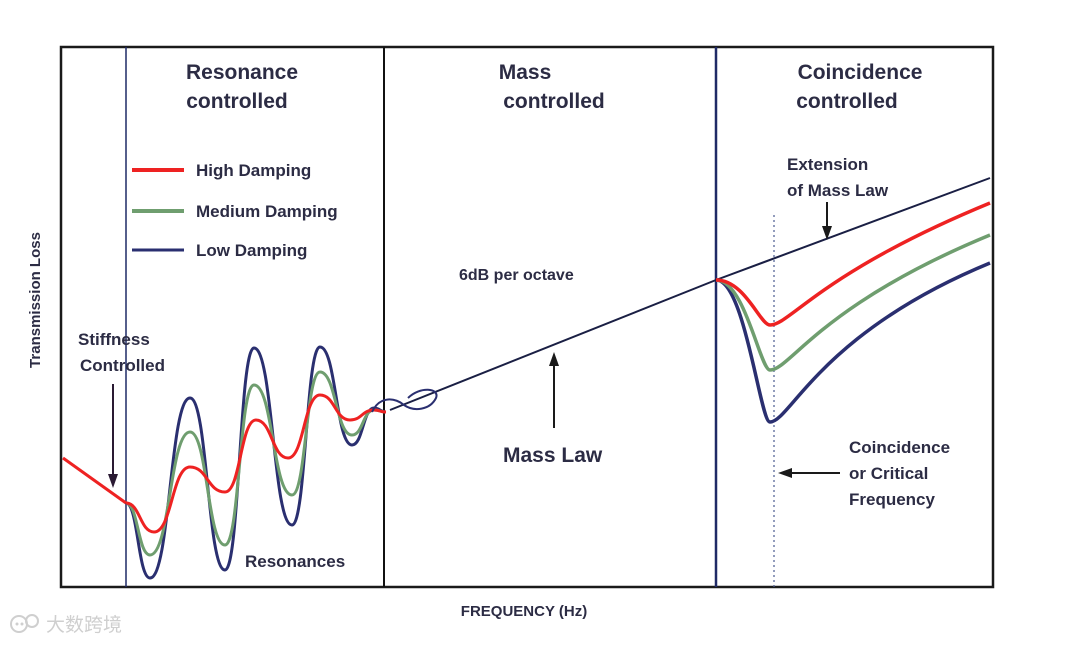 This screenshot has width=1080, height=651. What do you see at coordinates (785, 473) in the screenshot?
I see `coincidence-arrow-head` at bounding box center [785, 473].